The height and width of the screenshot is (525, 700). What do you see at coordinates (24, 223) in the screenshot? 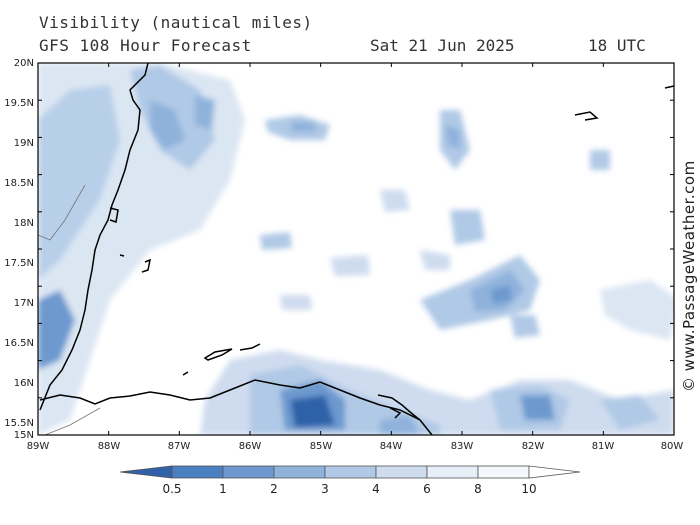
I see `lat-label: 18N` at bounding box center [24, 223].